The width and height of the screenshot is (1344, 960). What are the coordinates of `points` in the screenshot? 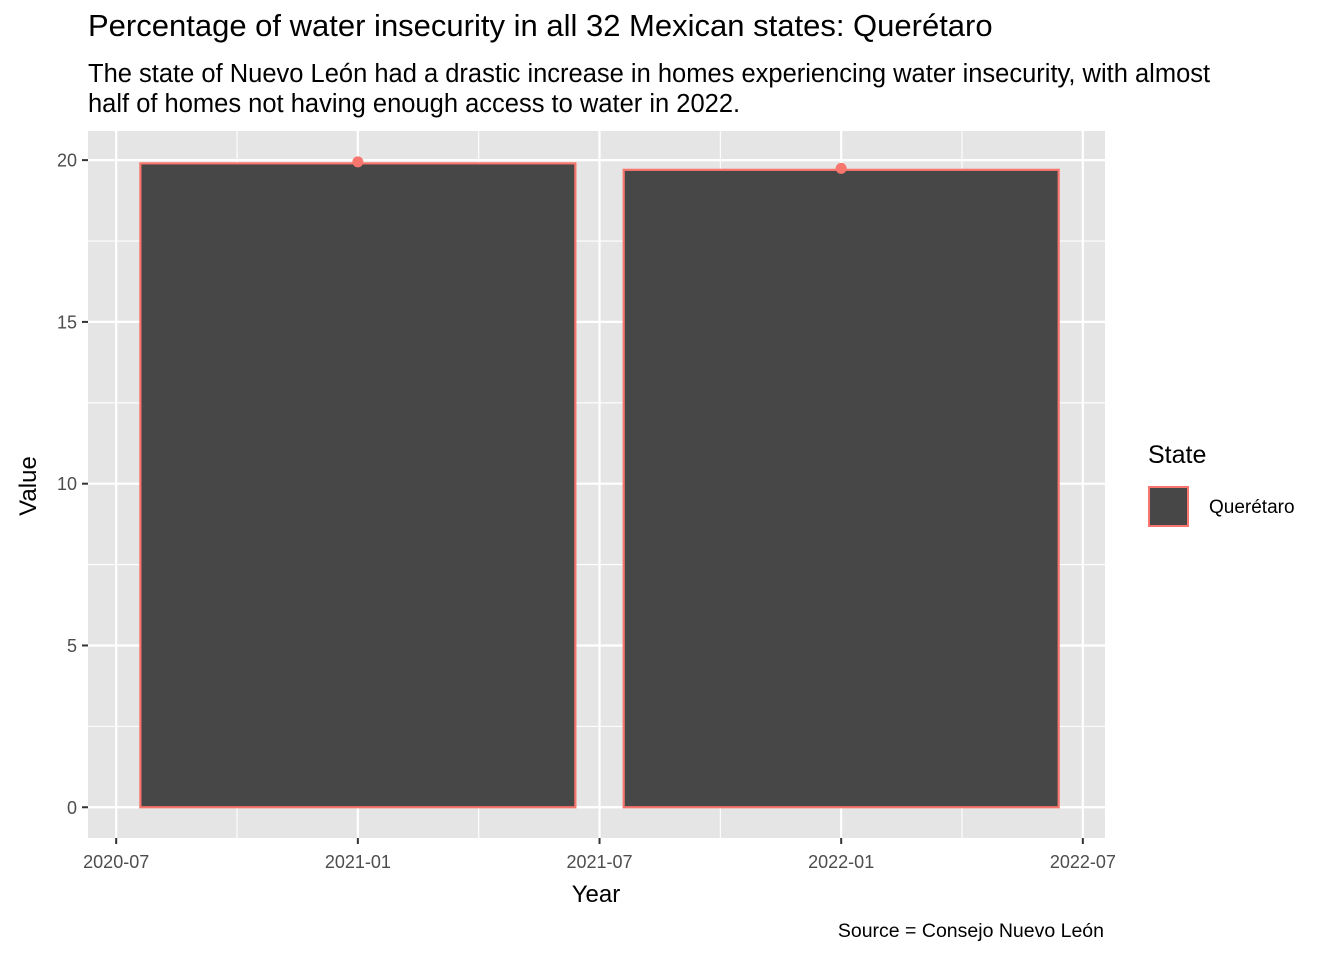 It's located at (599, 165).